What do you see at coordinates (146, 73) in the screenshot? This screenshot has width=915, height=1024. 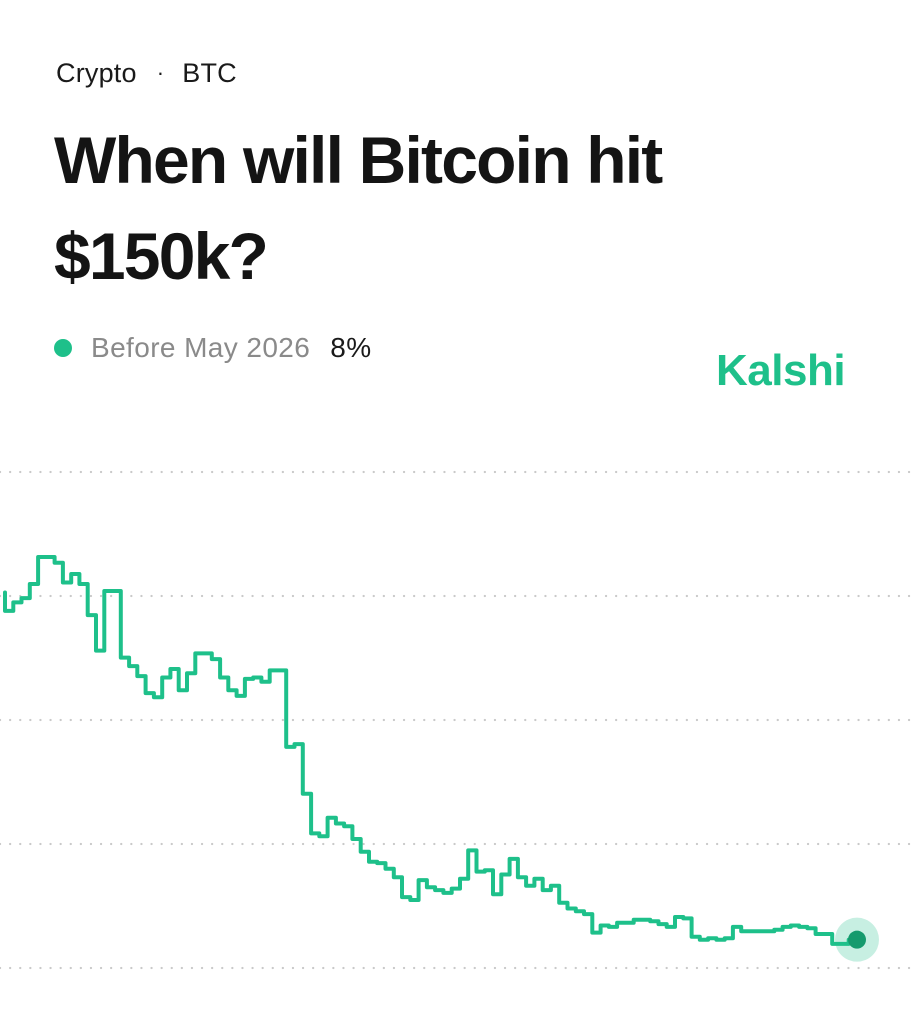 I see `breadcrumb: Crypto · BTC` at bounding box center [146, 73].